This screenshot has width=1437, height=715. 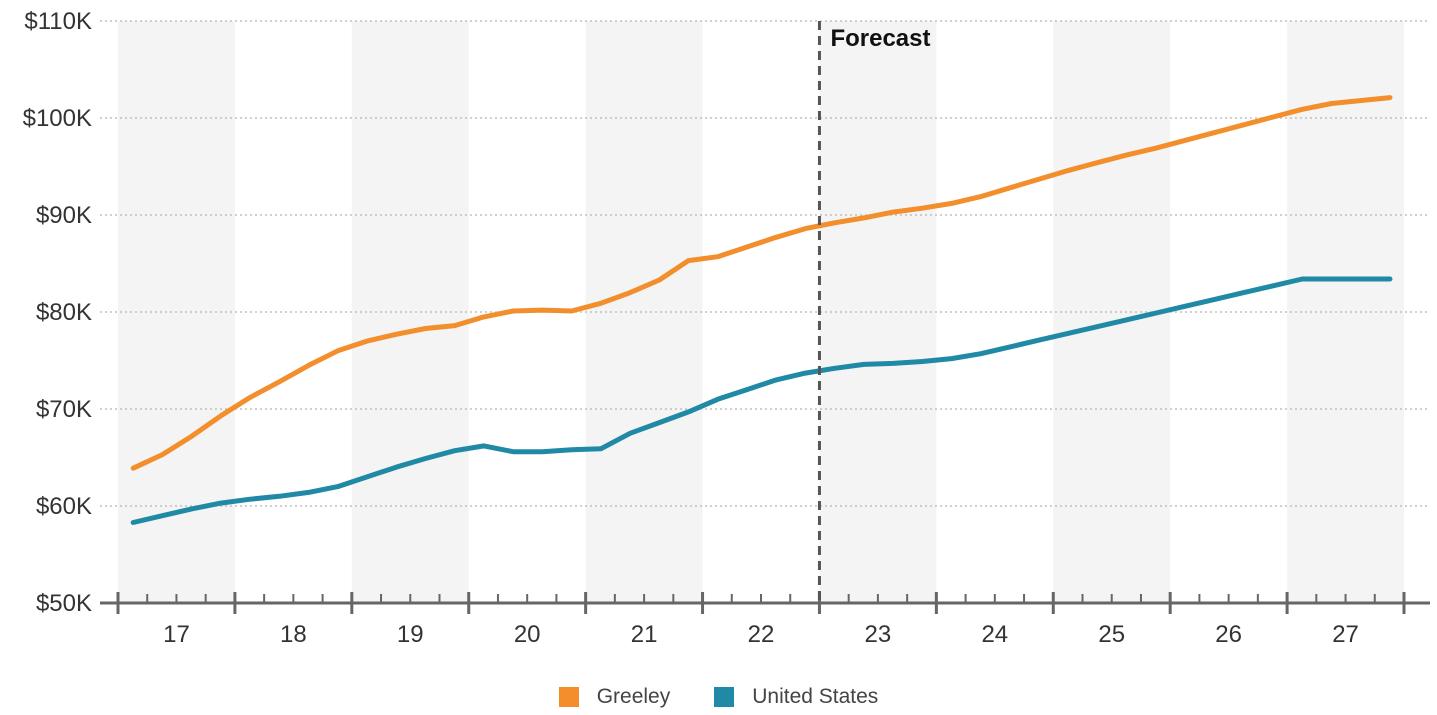 I want to click on y-tick-label: $100K, so click(x=57, y=118).